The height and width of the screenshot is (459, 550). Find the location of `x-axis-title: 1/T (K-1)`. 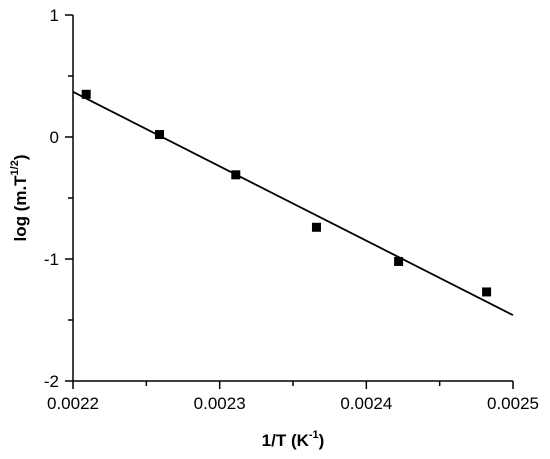

x-axis-title: 1/T (K-1) is located at coordinates (293, 439).